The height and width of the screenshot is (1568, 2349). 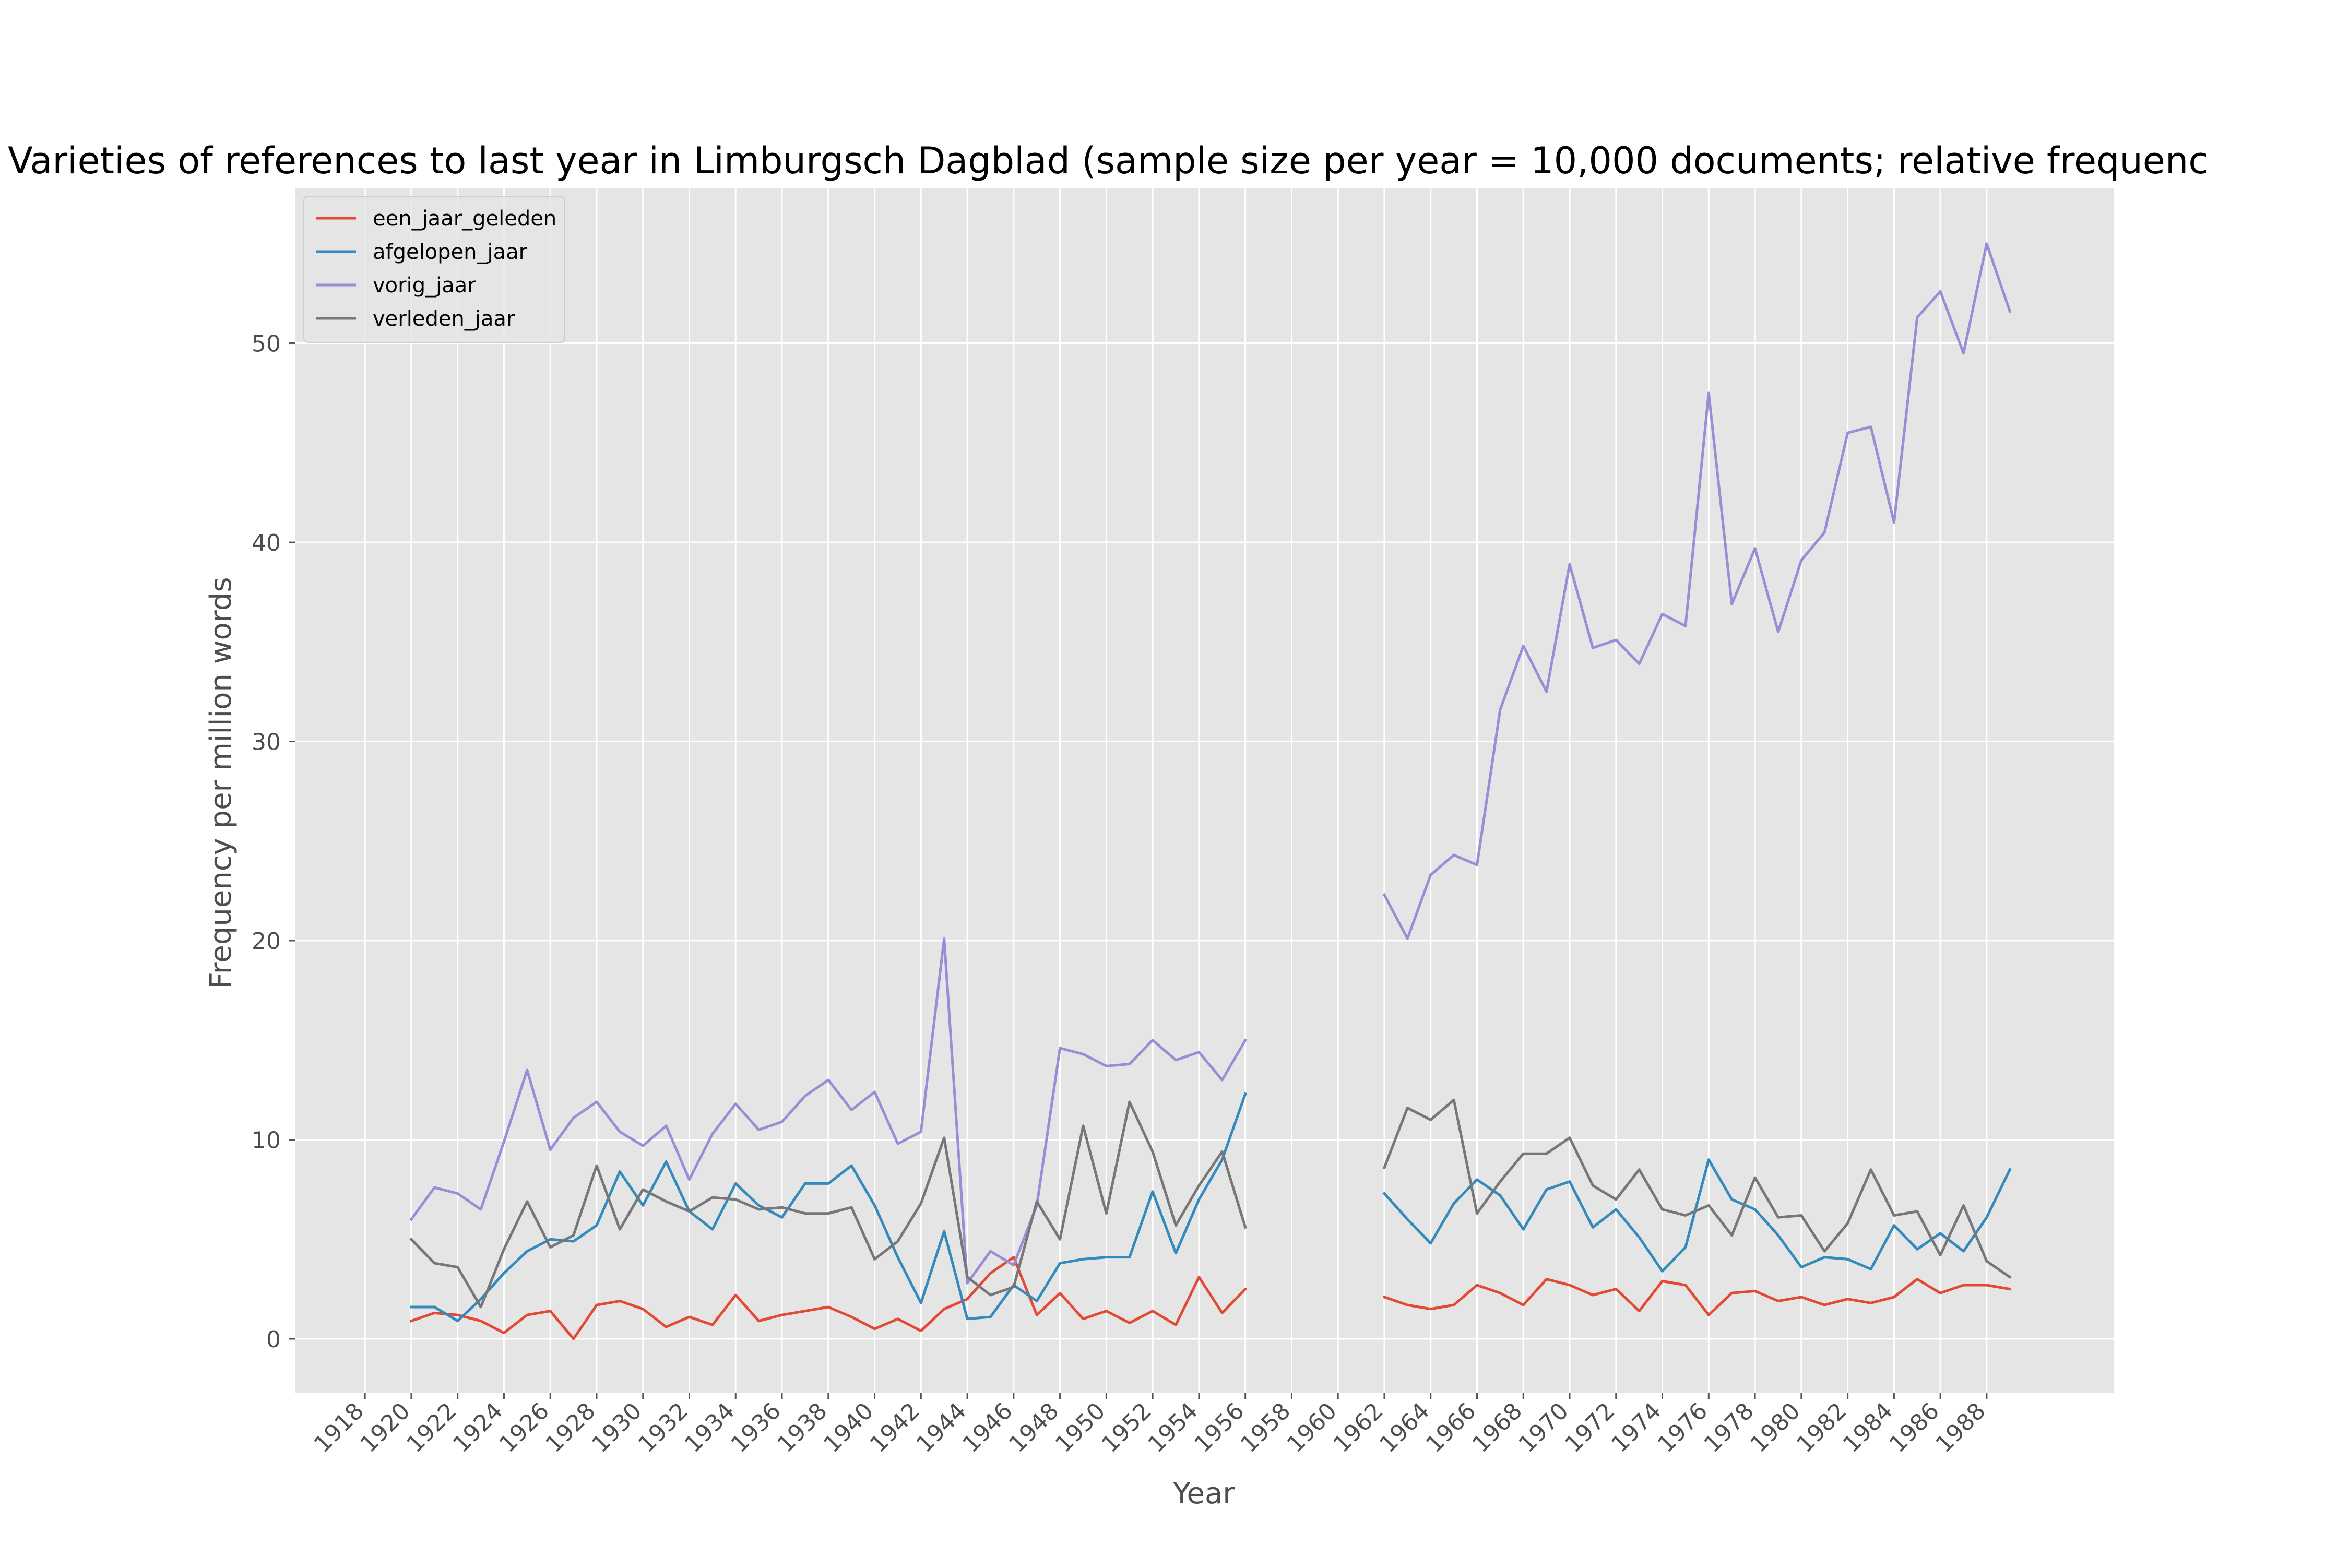 I want to click on x-tick-label: 1924, so click(x=478, y=1428).